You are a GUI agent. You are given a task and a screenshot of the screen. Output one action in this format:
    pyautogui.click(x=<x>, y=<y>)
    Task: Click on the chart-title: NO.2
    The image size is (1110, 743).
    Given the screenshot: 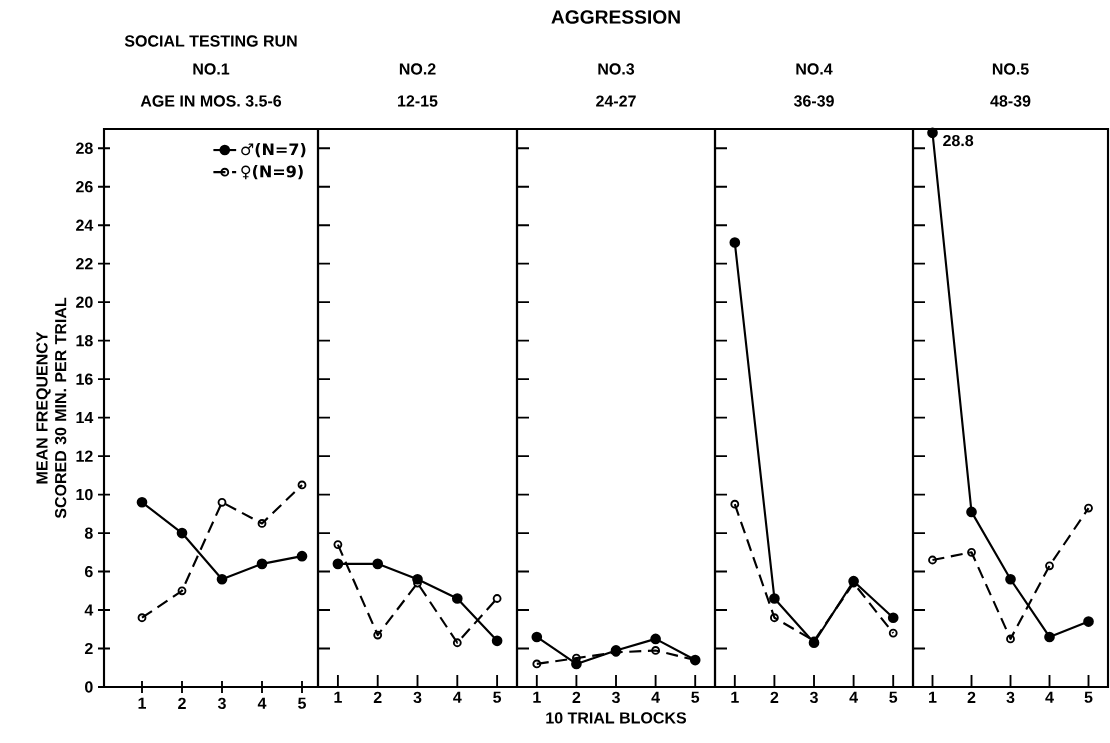 What is the action you would take?
    pyautogui.click(x=417, y=69)
    